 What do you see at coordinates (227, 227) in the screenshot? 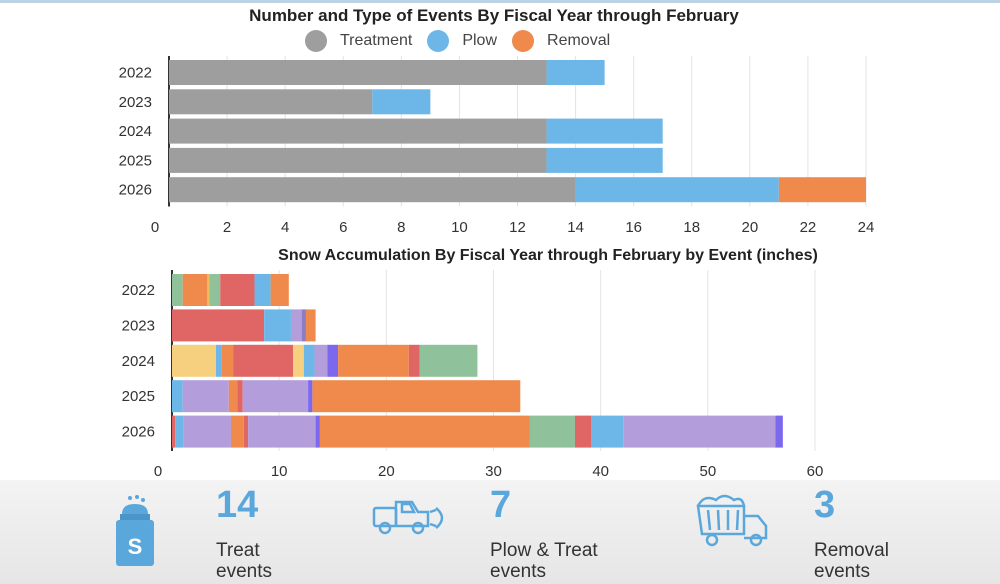
I see `events-x-tick-label: 2` at bounding box center [227, 227].